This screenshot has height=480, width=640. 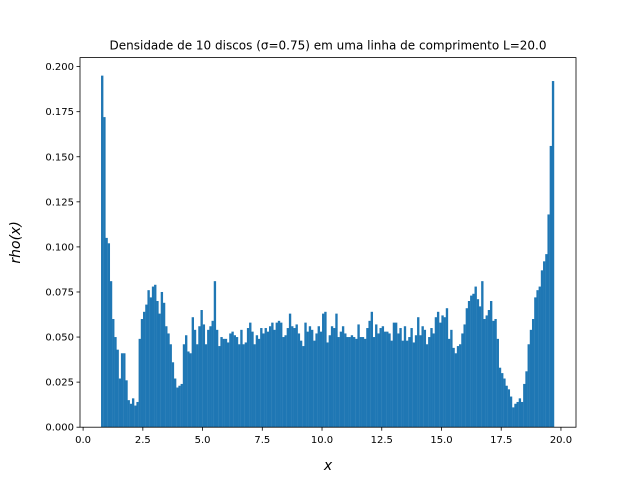 I want to click on y-tick-label: 0.050, so click(x=59, y=338).